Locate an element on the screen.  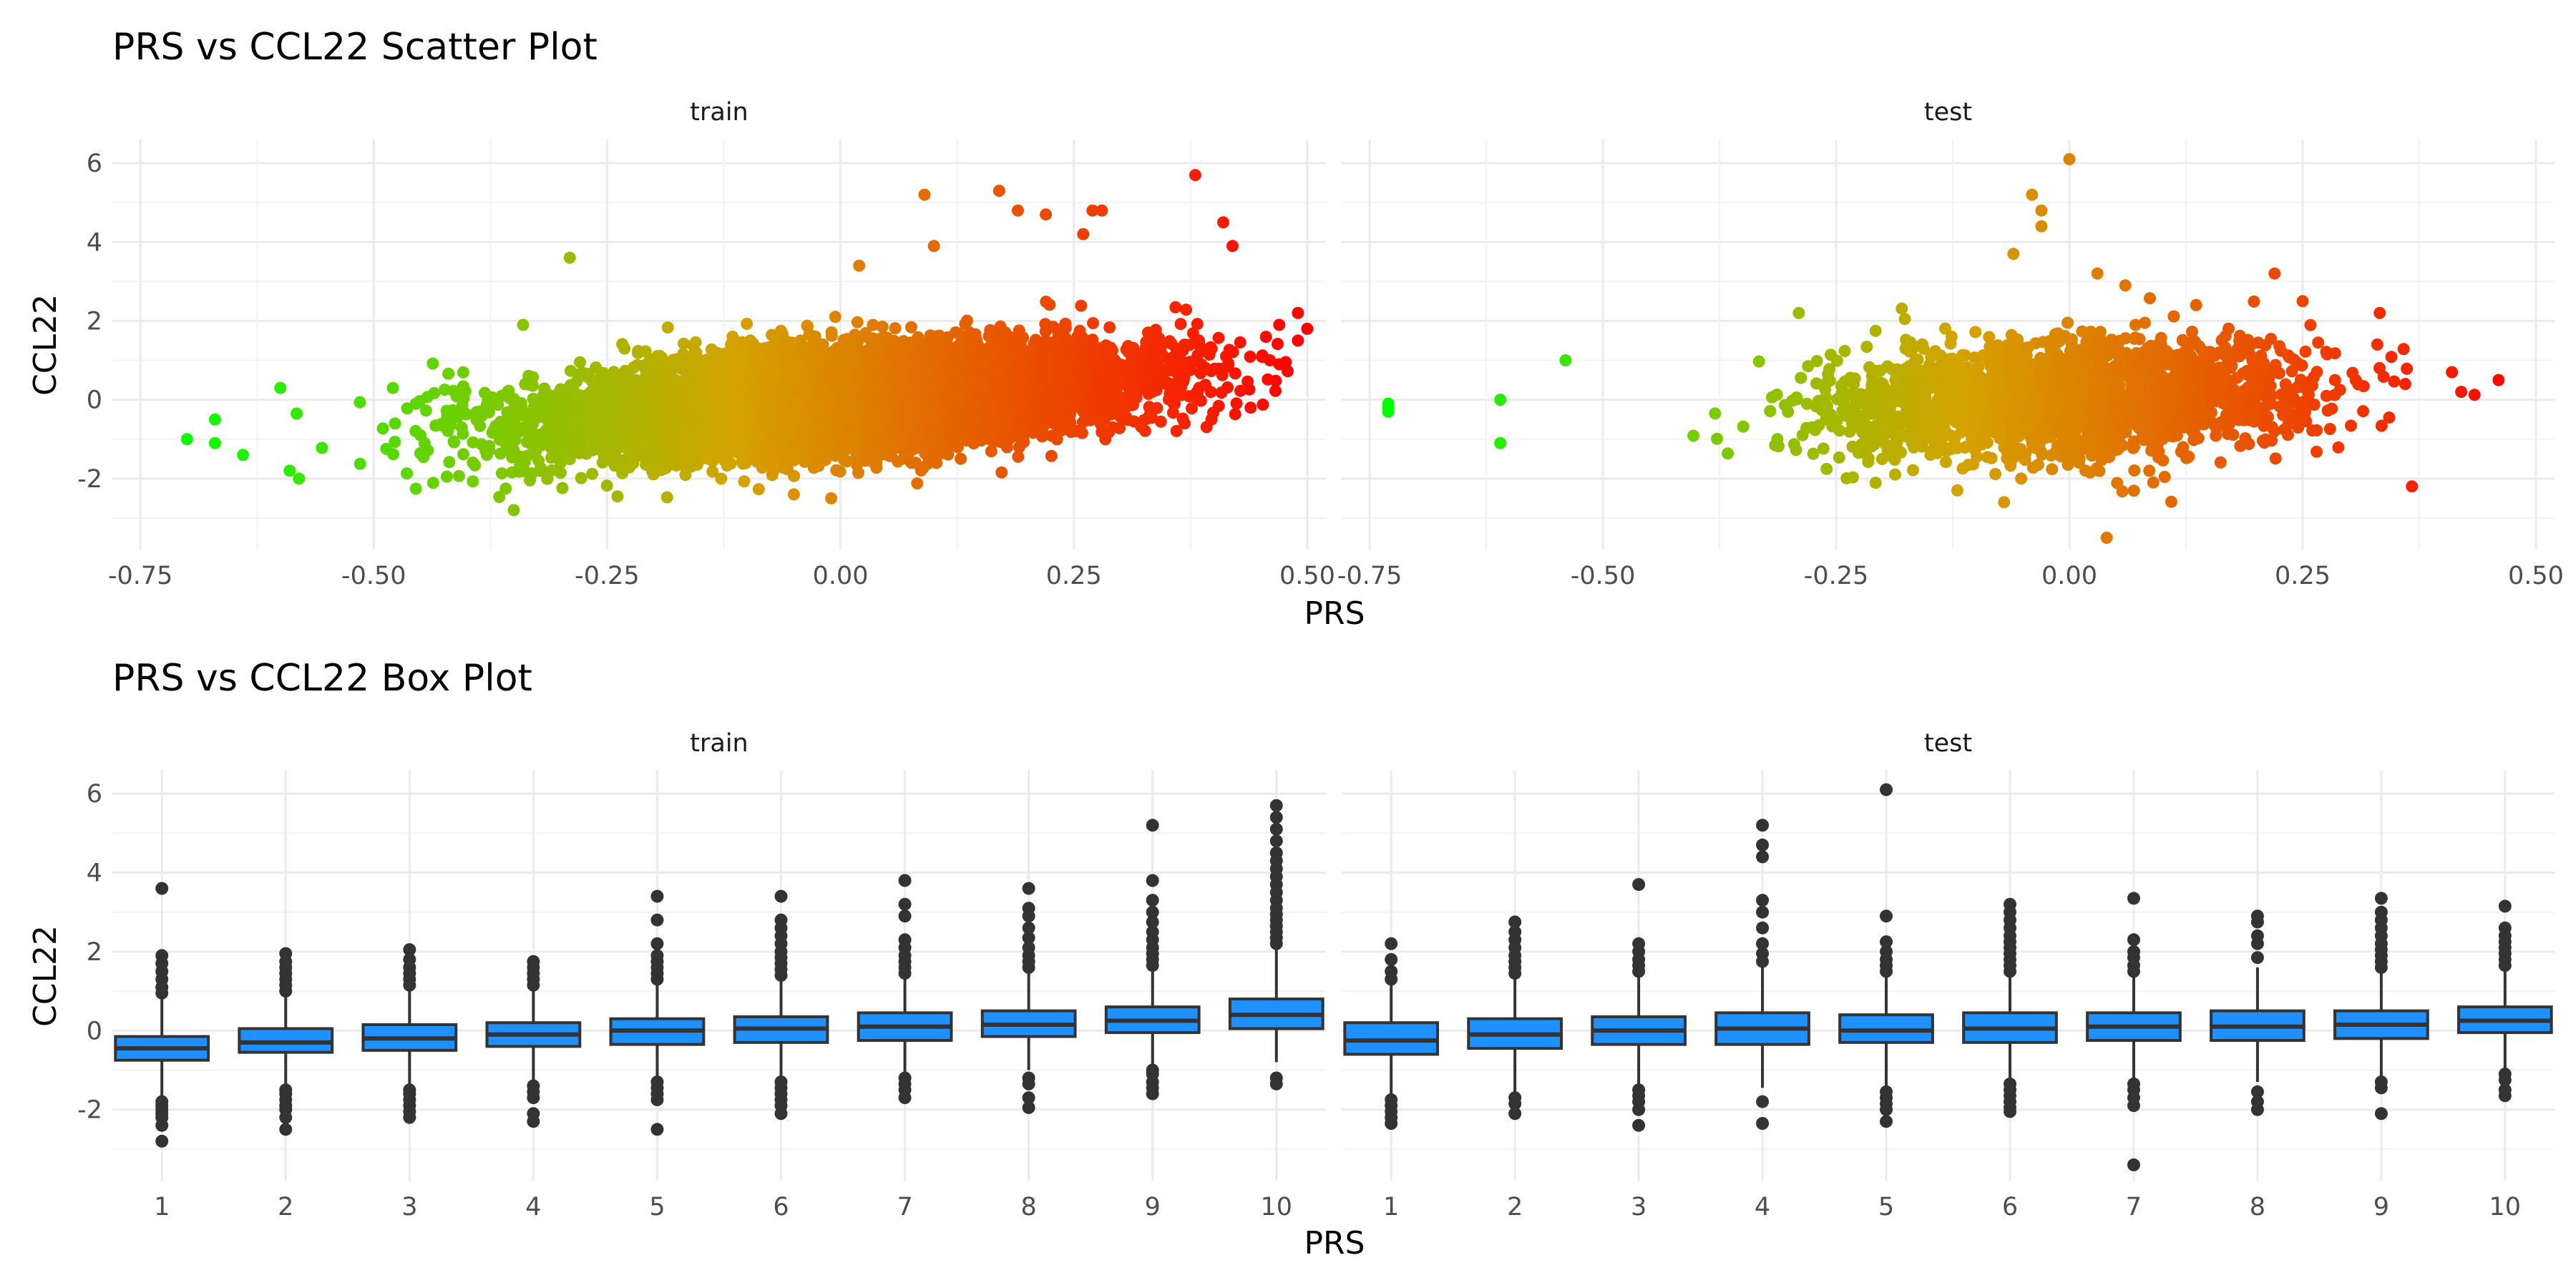
scatter-x-axis-title: PRS is located at coordinates (1334, 613).